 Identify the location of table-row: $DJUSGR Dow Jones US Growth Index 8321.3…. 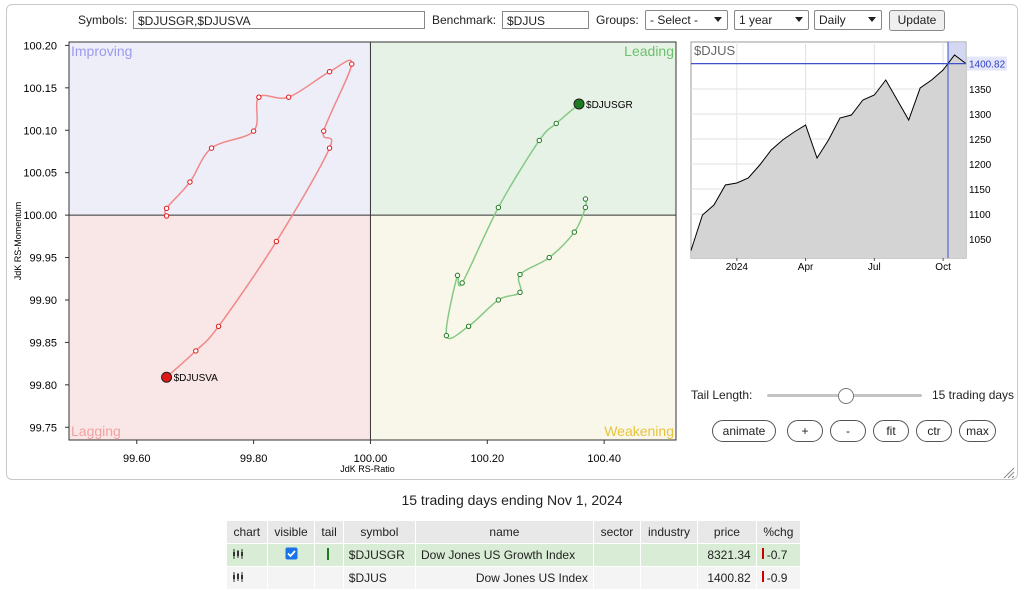
(514, 555).